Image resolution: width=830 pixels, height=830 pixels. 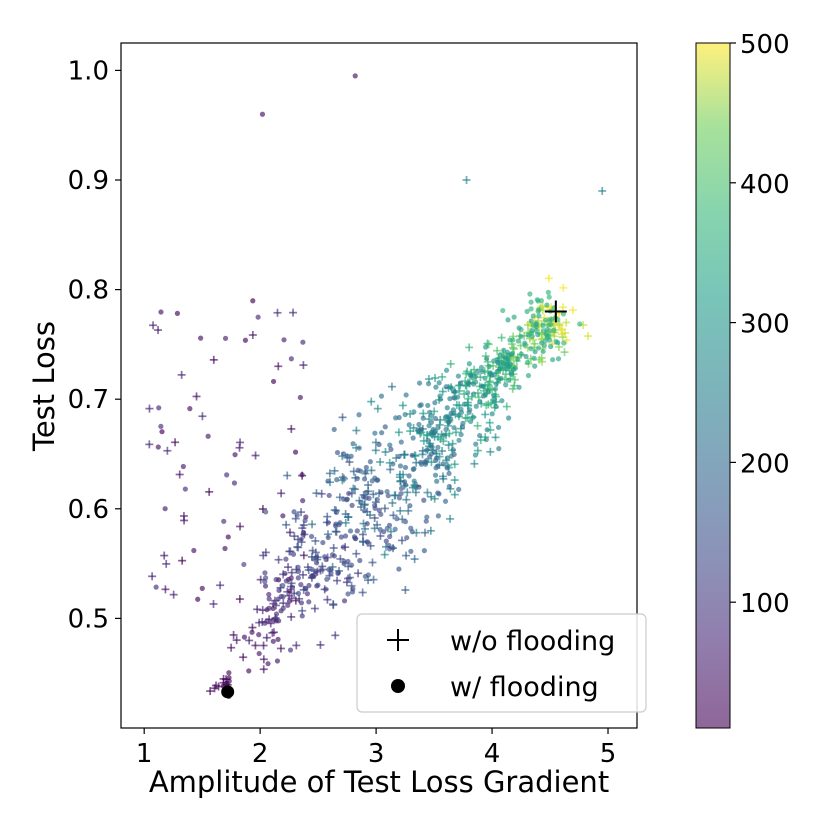 What do you see at coordinates (88, 71) in the screenshot?
I see `y-tick-label-5: 1.0` at bounding box center [88, 71].